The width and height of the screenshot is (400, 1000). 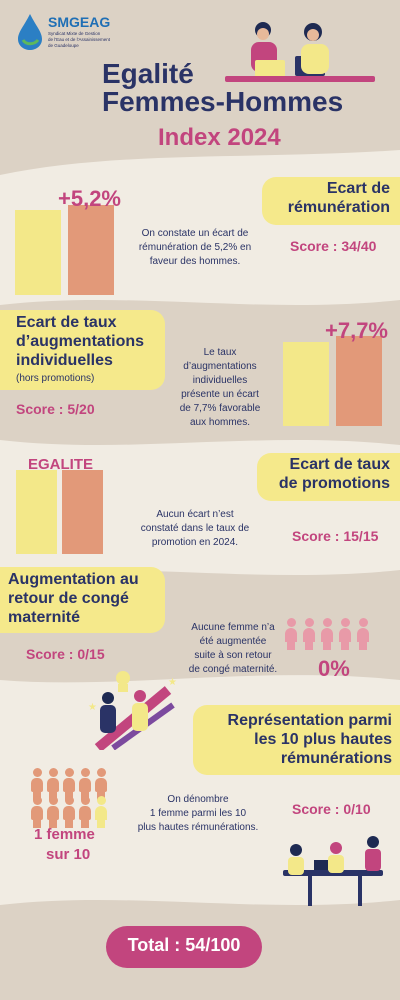 What do you see at coordinates (335, 636) in the screenshot?
I see `maternite-women-icons` at bounding box center [335, 636].